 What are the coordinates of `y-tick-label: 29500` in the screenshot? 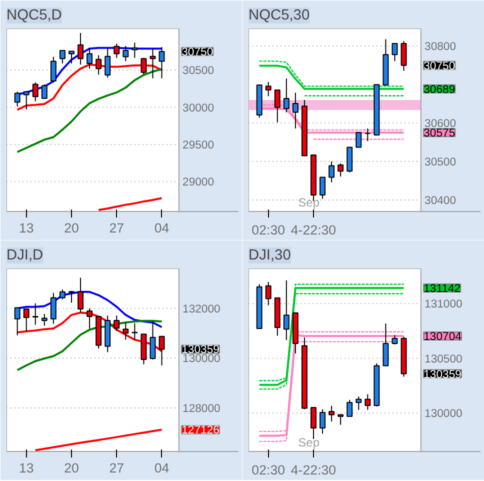 It's located at (198, 146).